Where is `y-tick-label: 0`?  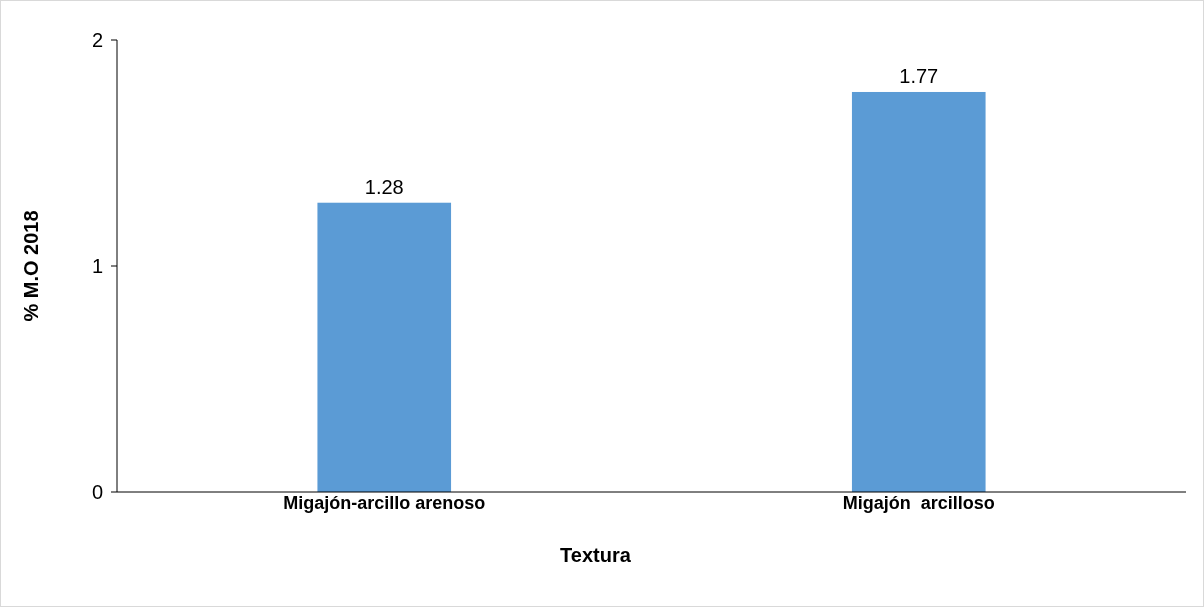 y-tick-label: 0 is located at coordinates (97, 492).